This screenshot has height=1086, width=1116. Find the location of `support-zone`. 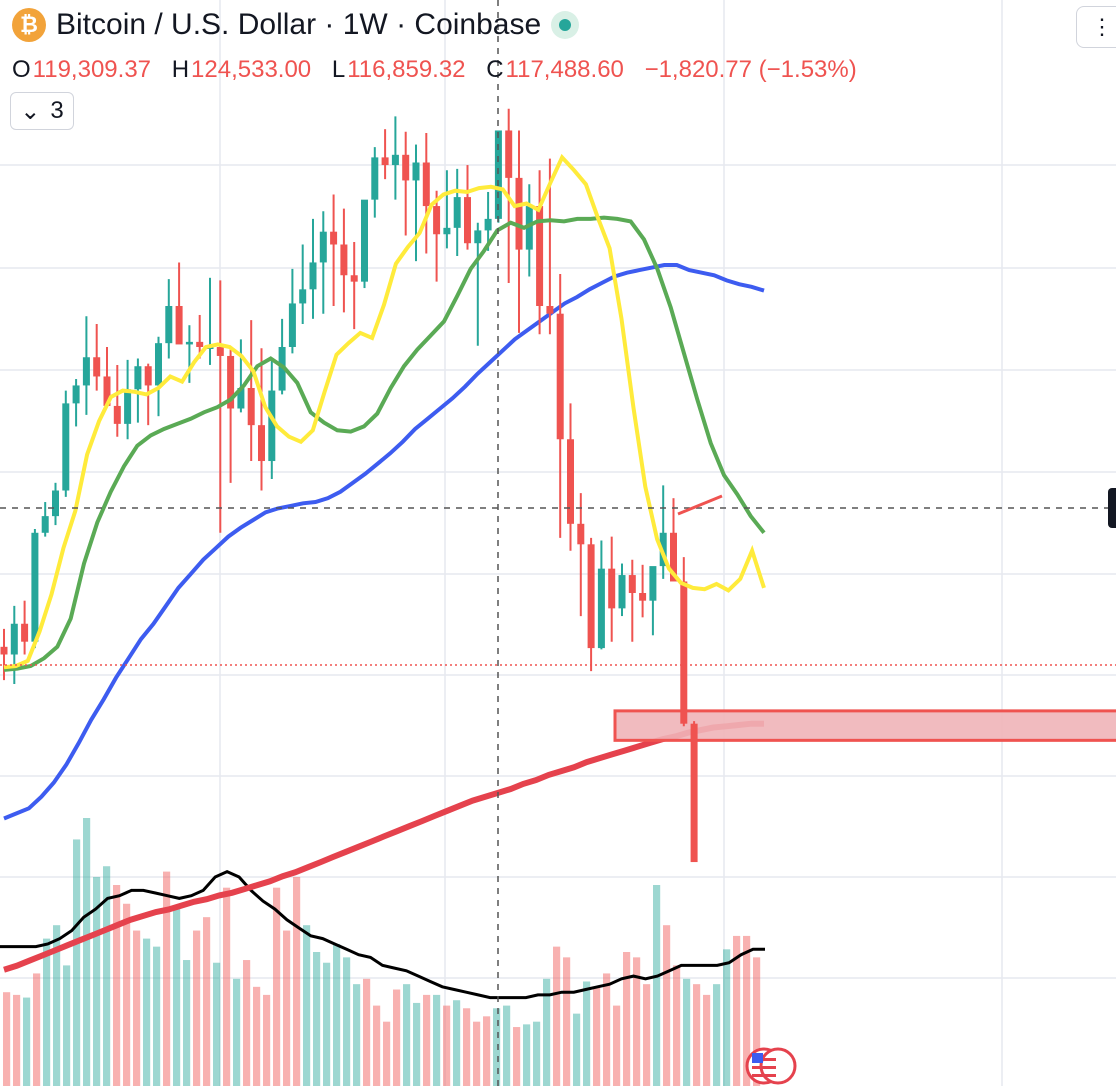

support-zone is located at coordinates (864, 725).